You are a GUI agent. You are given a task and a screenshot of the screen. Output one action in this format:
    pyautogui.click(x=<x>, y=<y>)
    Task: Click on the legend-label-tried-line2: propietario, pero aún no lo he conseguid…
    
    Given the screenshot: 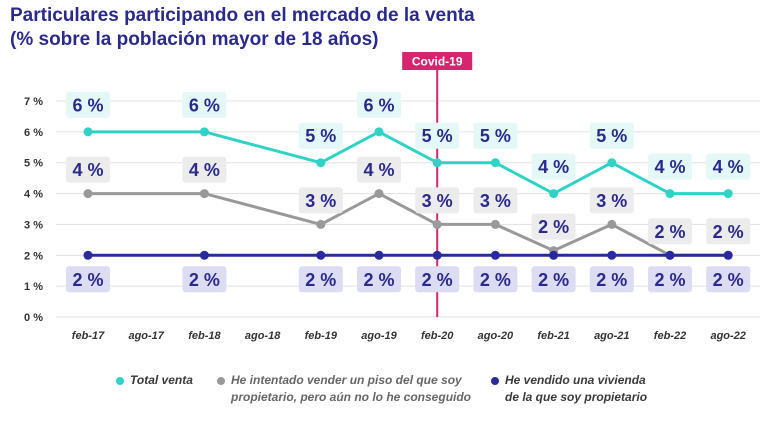 What is the action you would take?
    pyautogui.click(x=351, y=397)
    